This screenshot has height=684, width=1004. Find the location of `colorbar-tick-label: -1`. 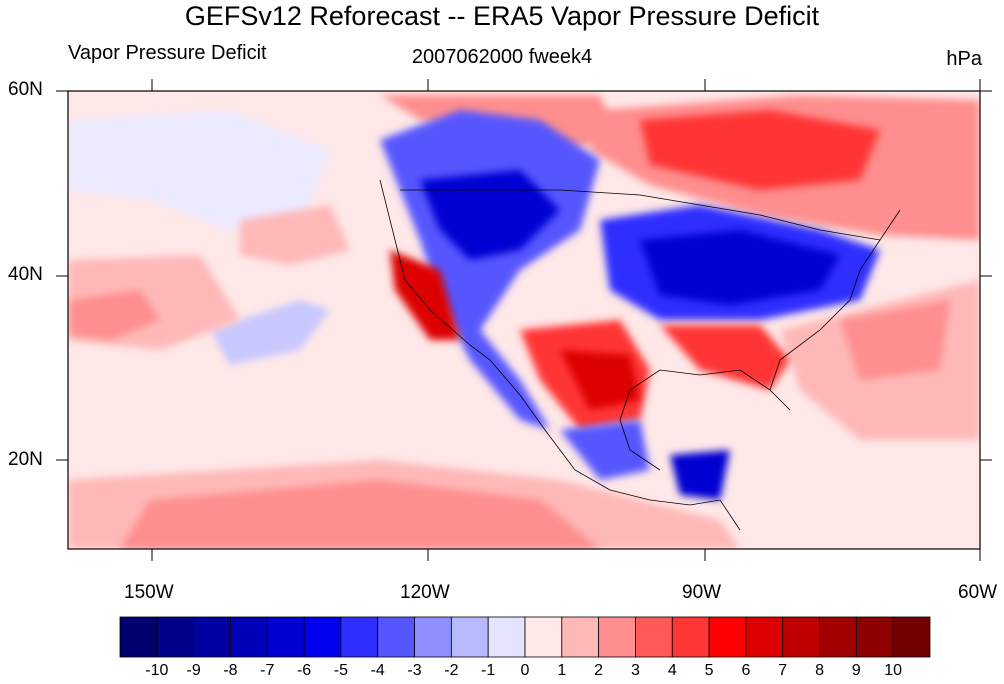

colorbar-tick-label: -1 is located at coordinates (488, 670).